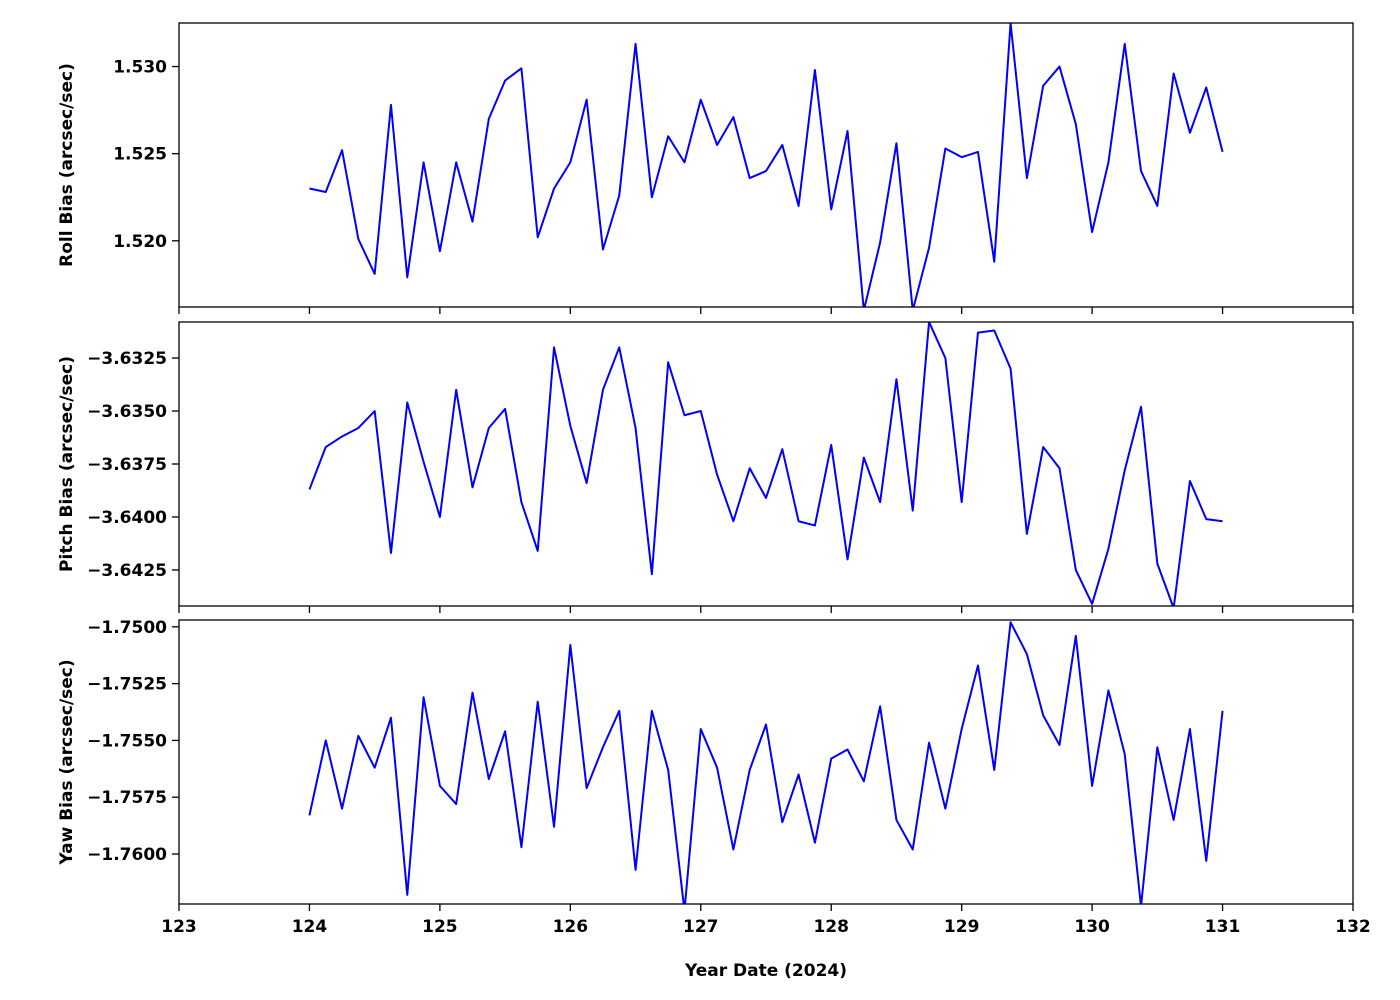  What do you see at coordinates (140, 68) in the screenshot?
I see `y-tick-label: 1.530` at bounding box center [140, 68].